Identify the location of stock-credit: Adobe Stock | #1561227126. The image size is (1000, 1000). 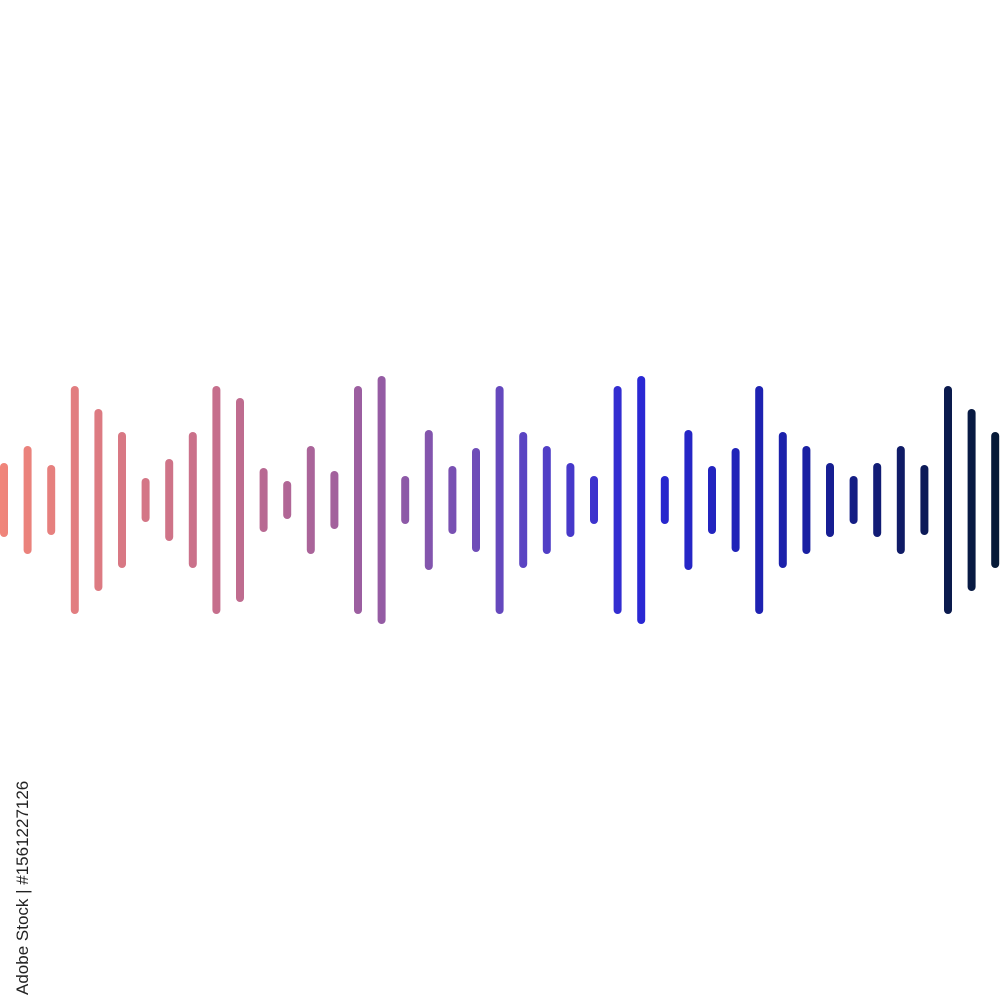
(22, 888).